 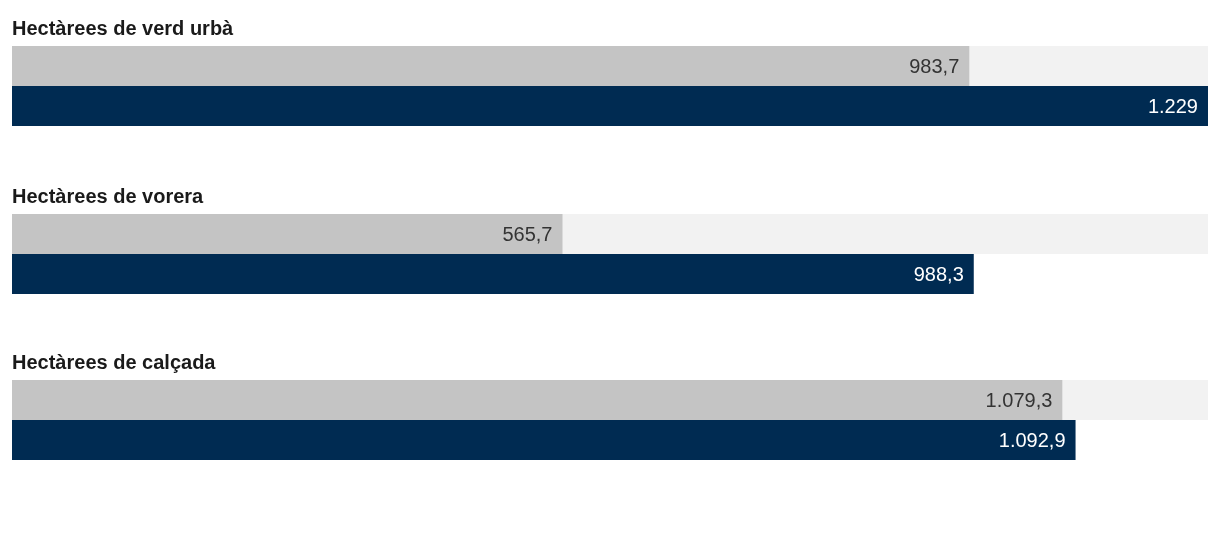 What do you see at coordinates (938, 274) in the screenshot?
I see `data-label: 988,3` at bounding box center [938, 274].